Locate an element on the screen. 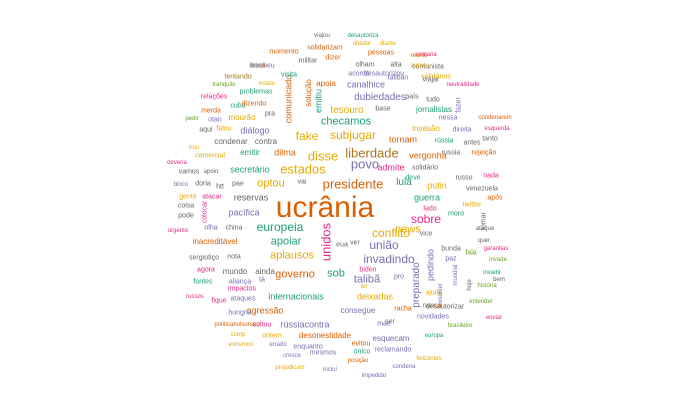 The height and width of the screenshot is (409, 683). cloud-word: invade is located at coordinates (498, 260).